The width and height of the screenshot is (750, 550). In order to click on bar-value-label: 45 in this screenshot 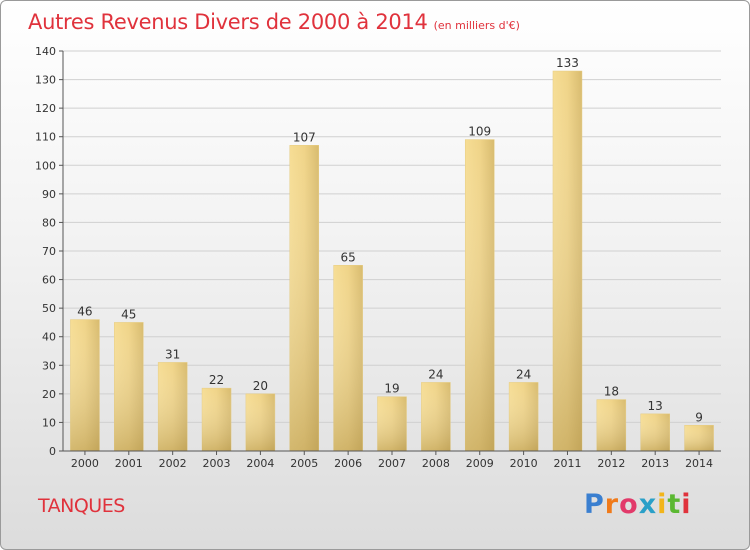, I will do `click(128, 314)`.